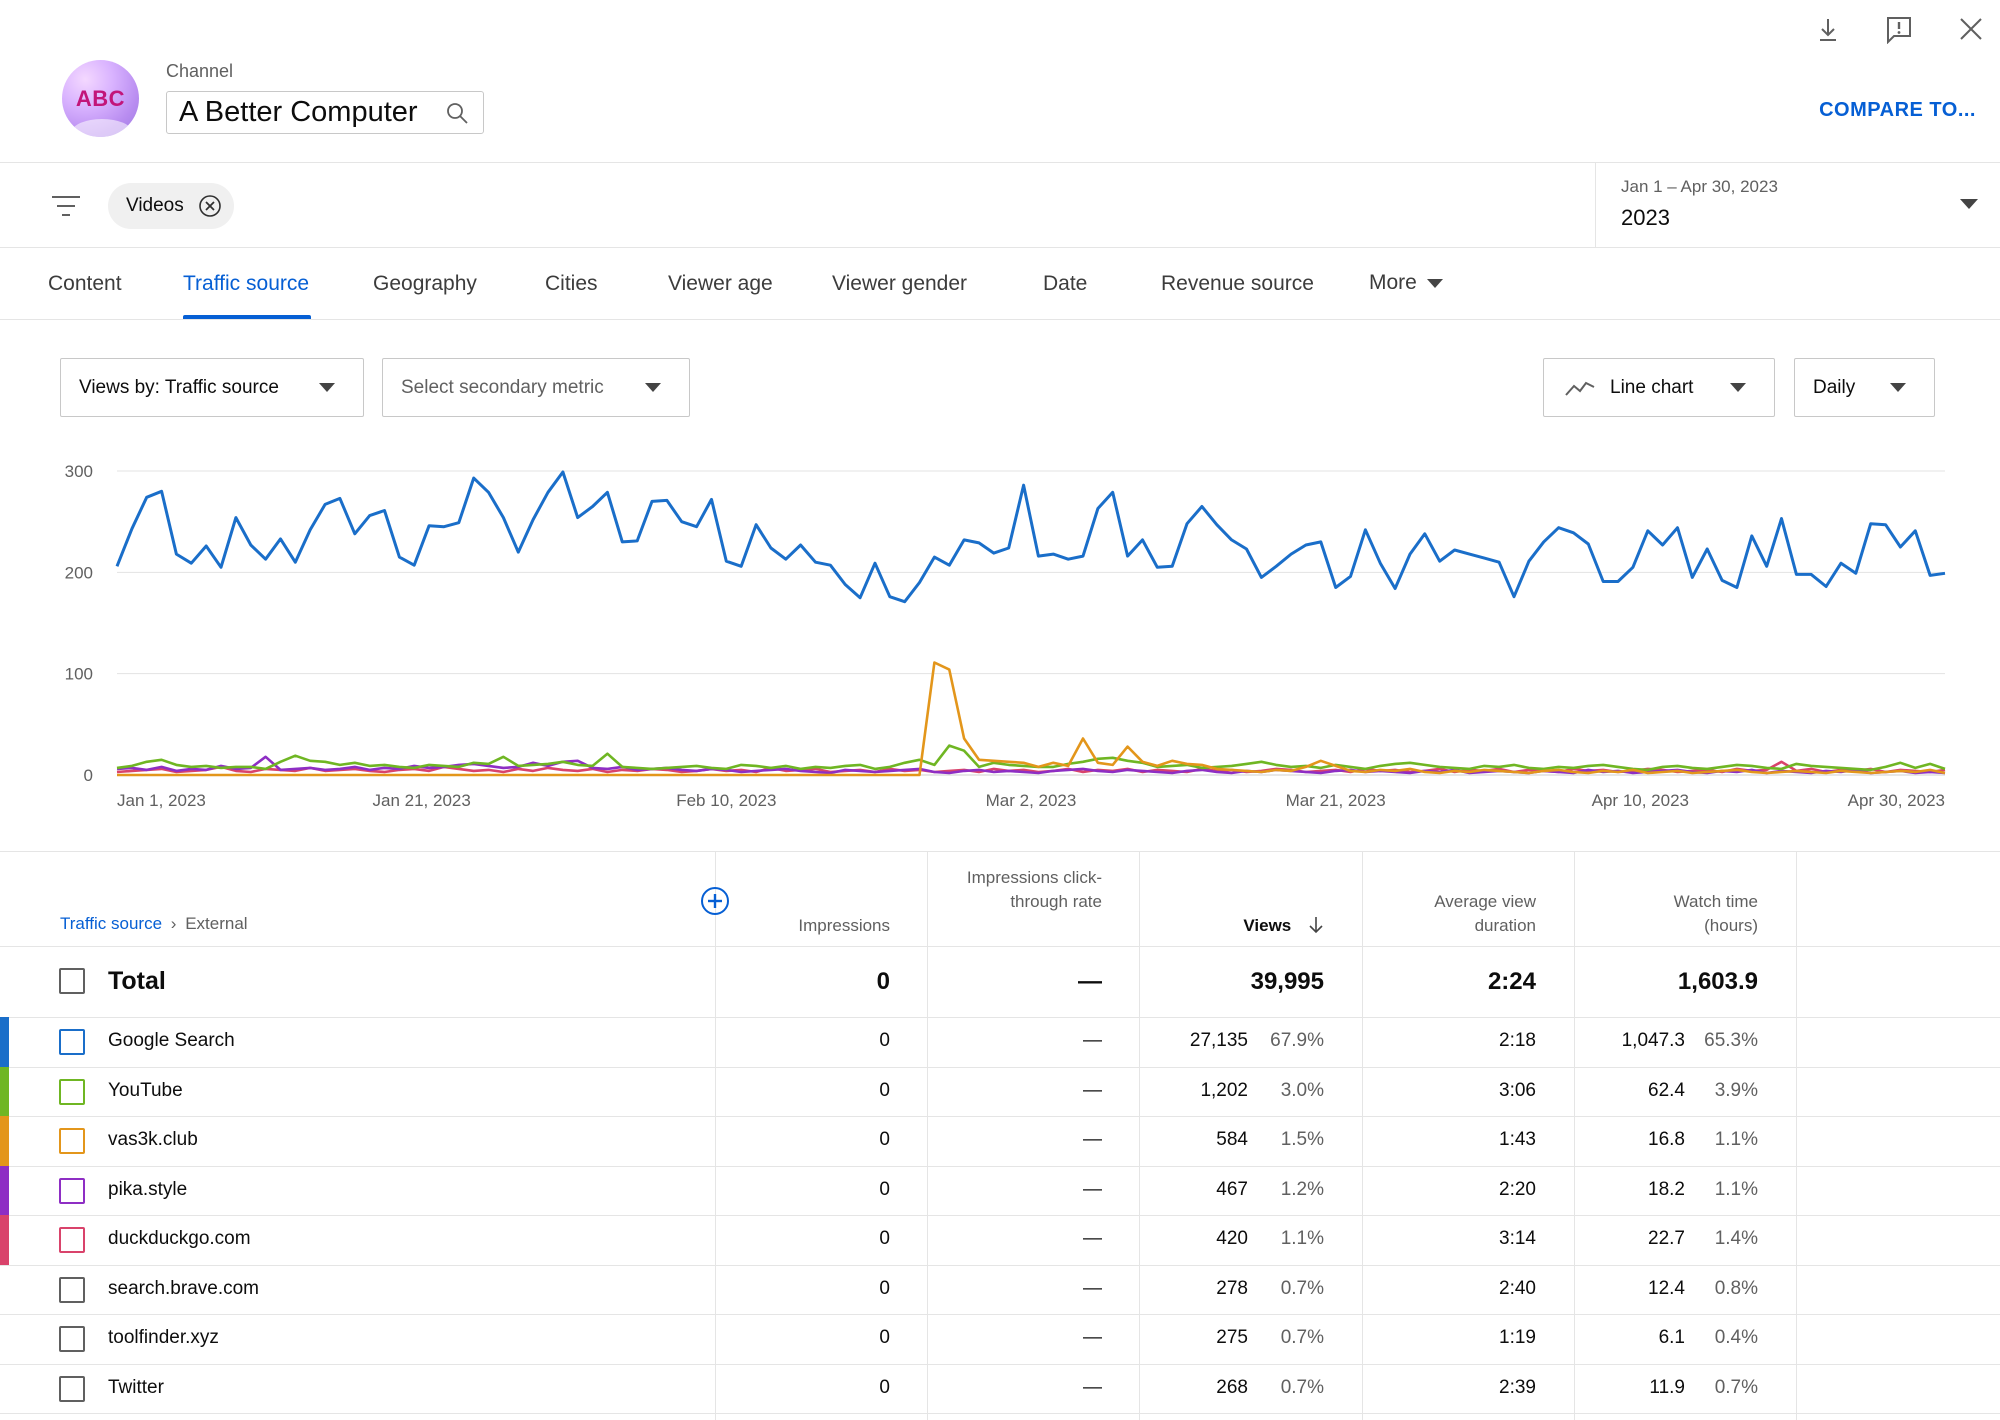 This screenshot has height=1420, width=2000. Describe the element at coordinates (1065, 283) in the screenshot. I see `tab-date: Date` at that location.